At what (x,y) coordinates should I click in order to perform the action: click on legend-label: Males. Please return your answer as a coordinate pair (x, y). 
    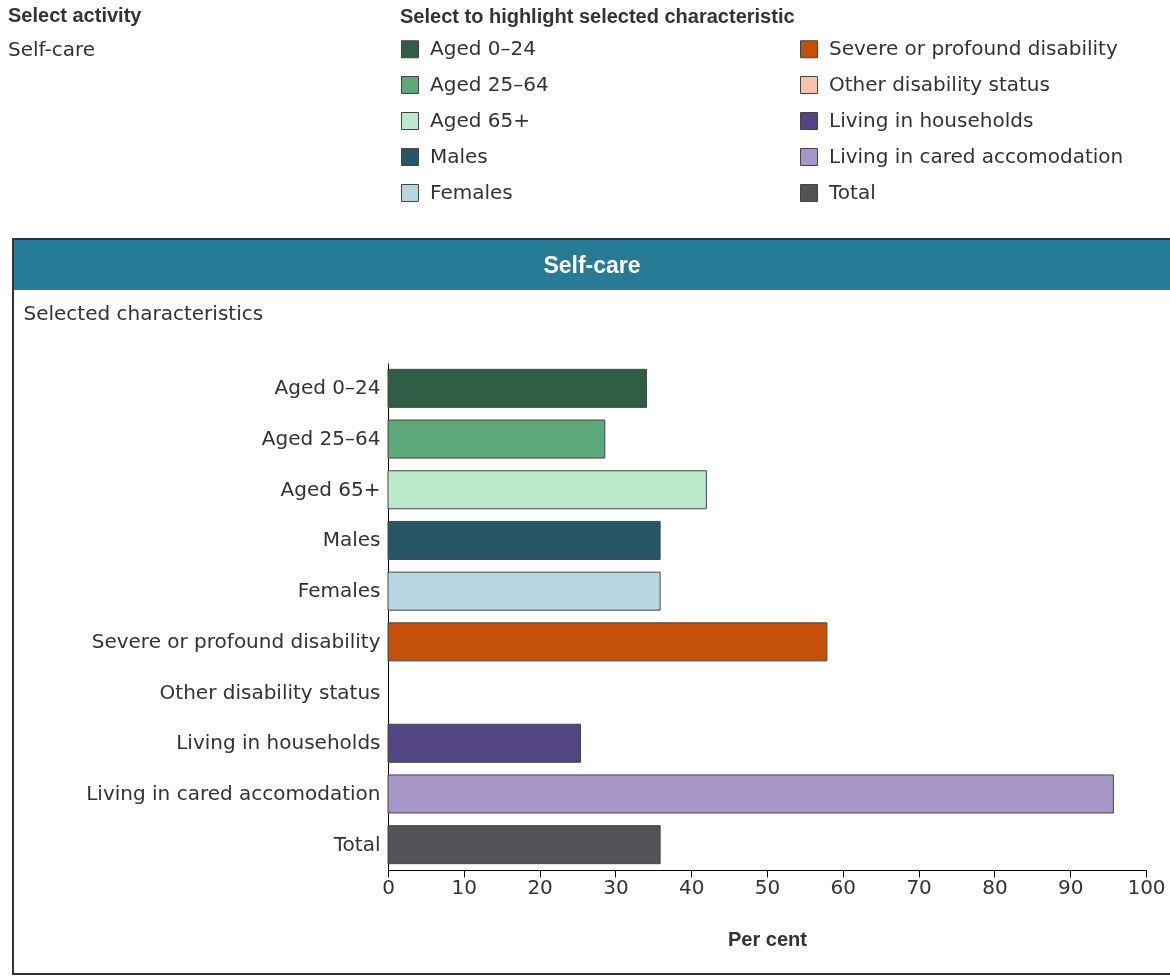
    Looking at the image, I should click on (459, 156).